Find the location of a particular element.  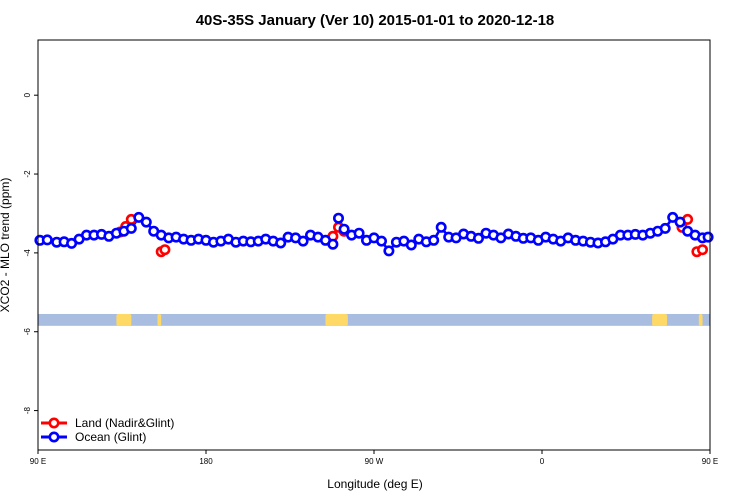

legend-item-land: Land (Nadir&Glint) is located at coordinates (107, 423).